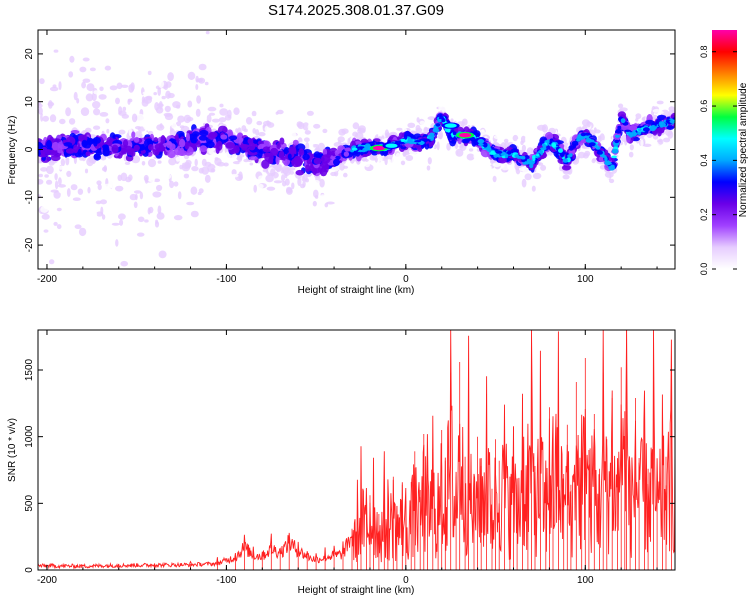  What do you see at coordinates (704, 51) in the screenshot?
I see `colorbar-tick-label: 0.8` at bounding box center [704, 51].